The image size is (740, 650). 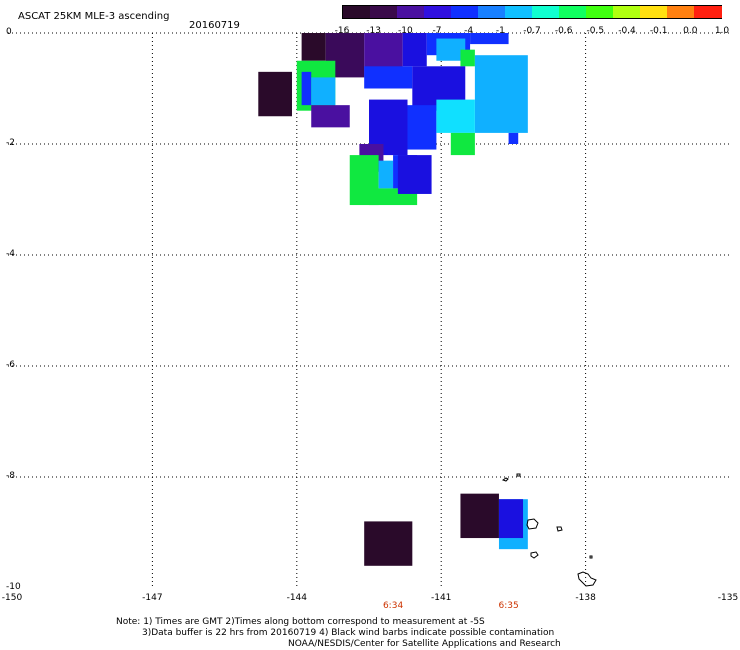 What do you see at coordinates (9, 32) in the screenshot?
I see `y-axis-label: 0` at bounding box center [9, 32].